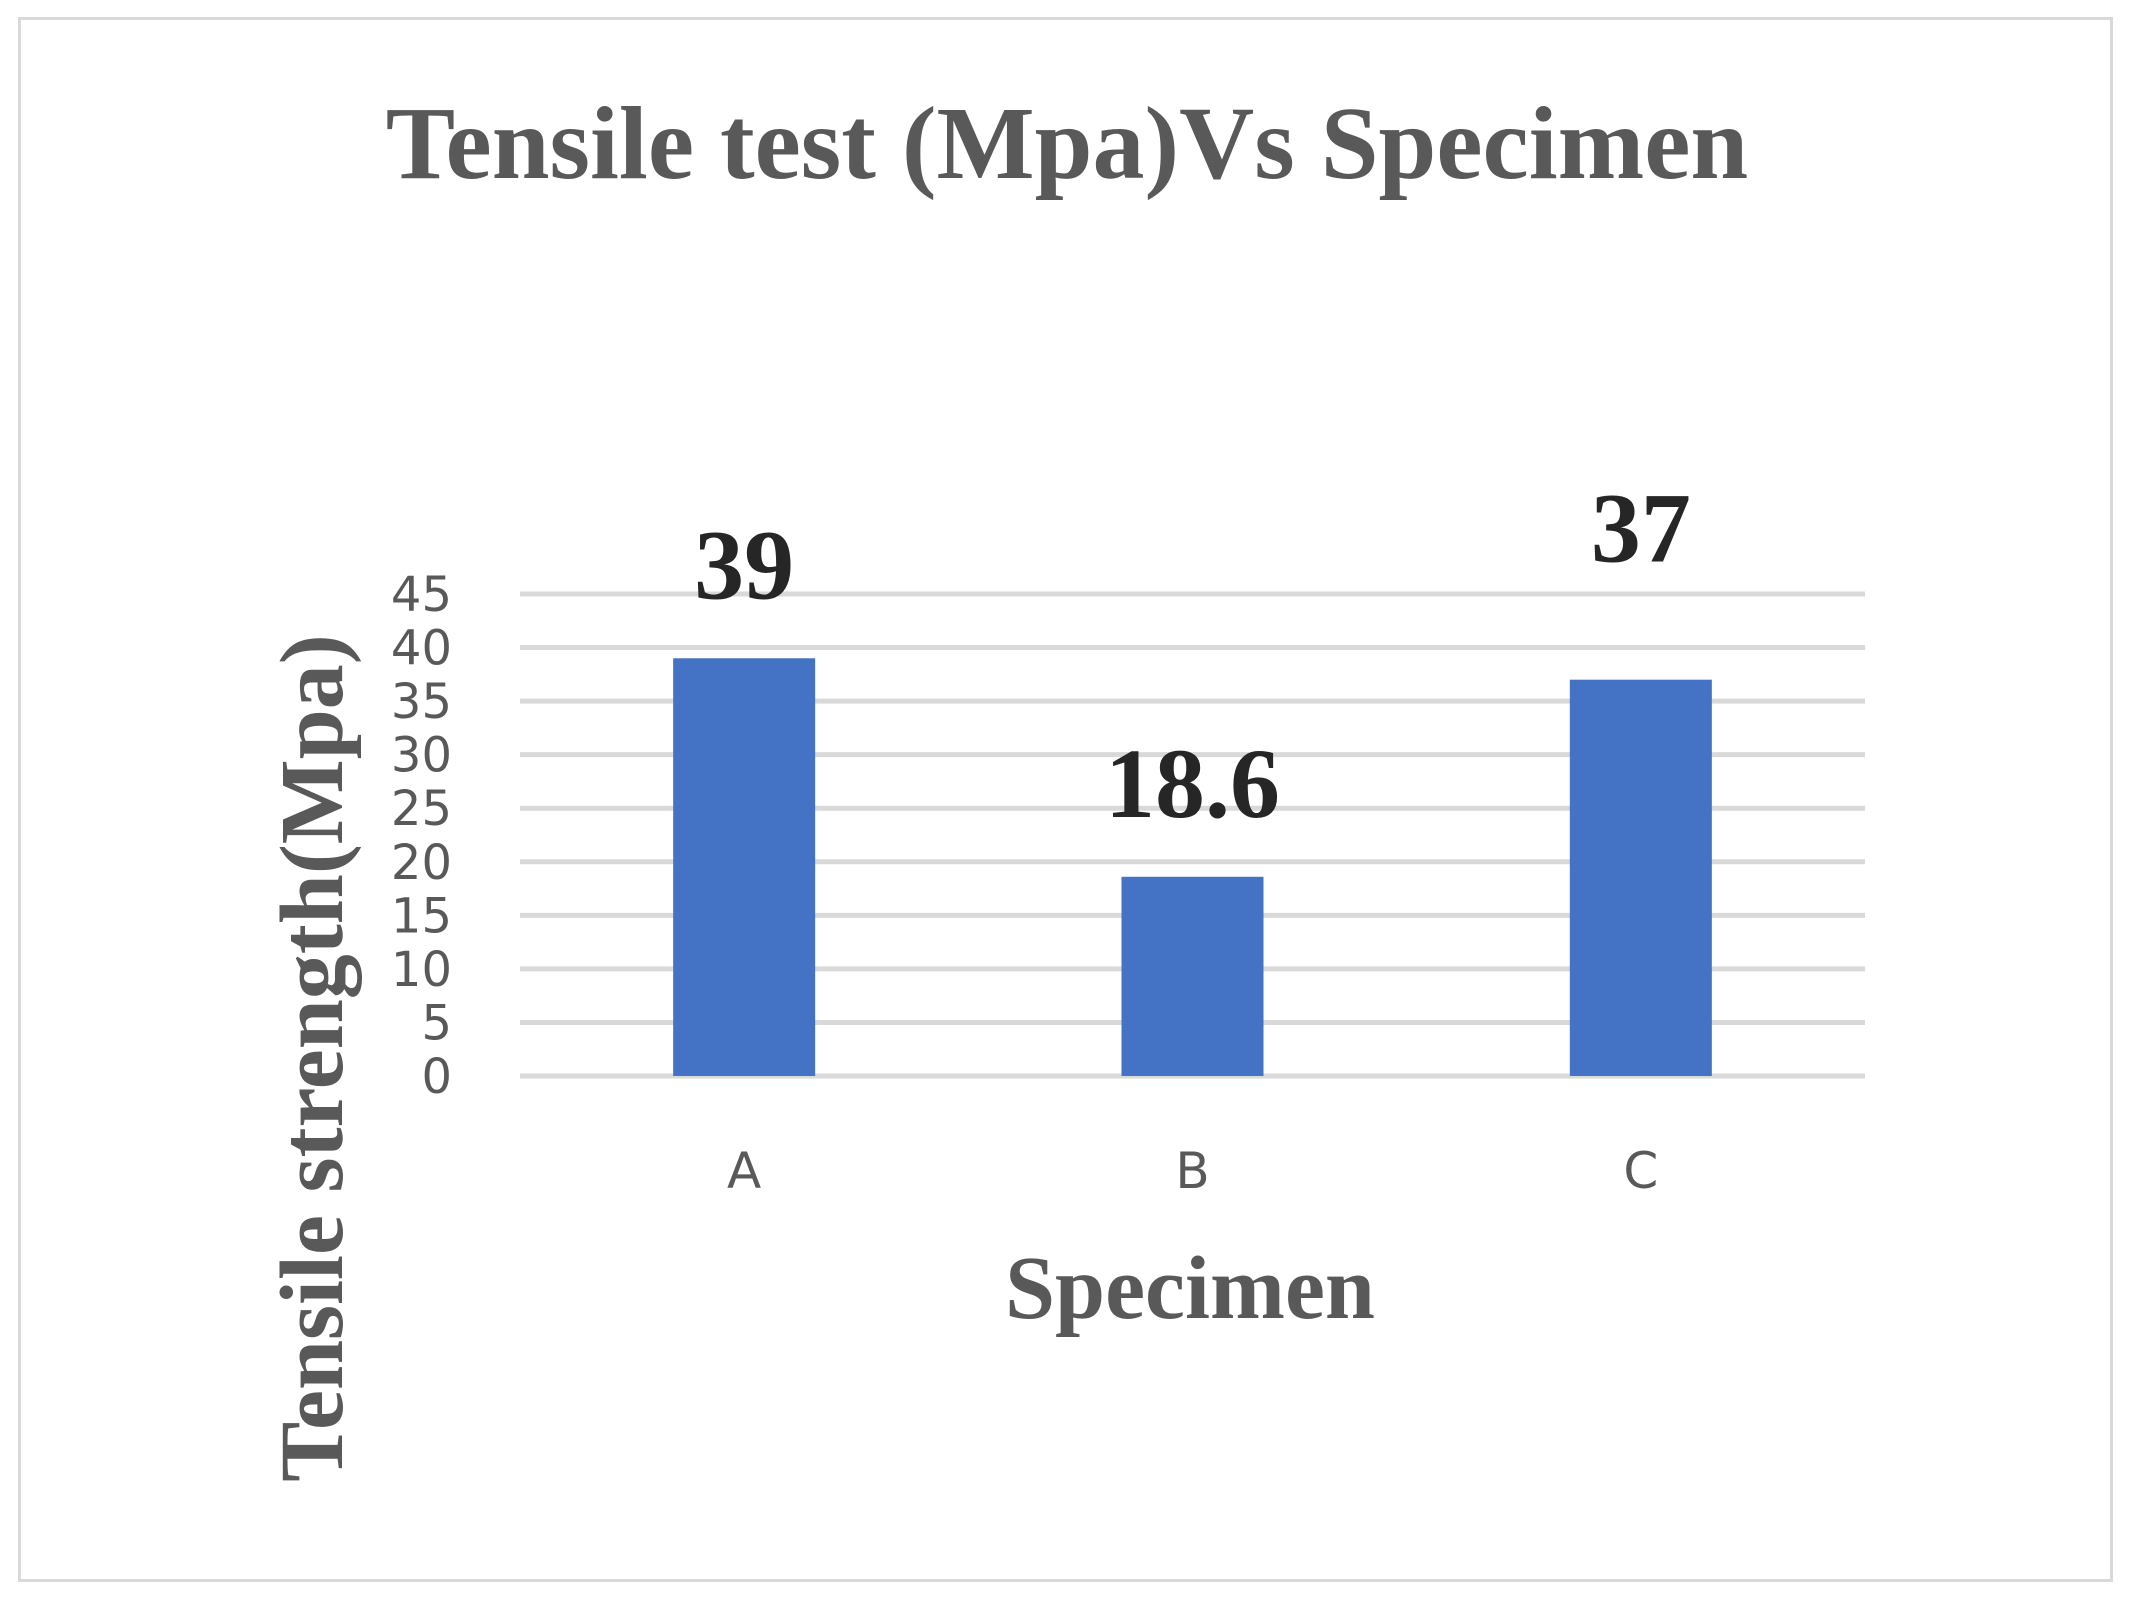 This screenshot has width=2135, height=1604. I want to click on y-tick-label: 40, so click(421, 649).